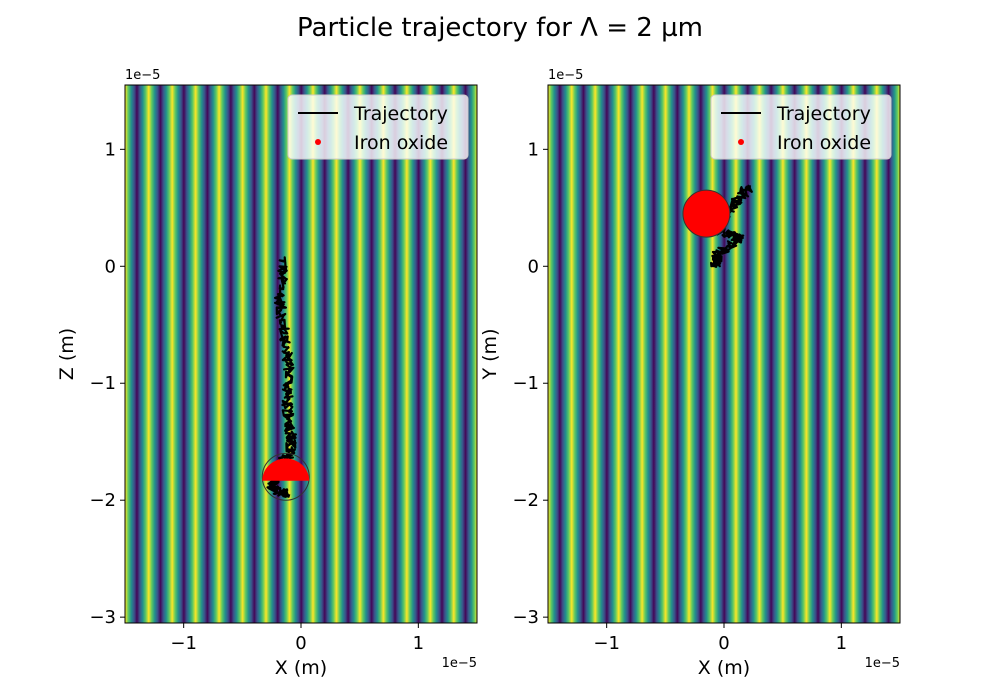 This screenshot has height=700, width=1000. I want to click on particle-outline, so click(285, 476).